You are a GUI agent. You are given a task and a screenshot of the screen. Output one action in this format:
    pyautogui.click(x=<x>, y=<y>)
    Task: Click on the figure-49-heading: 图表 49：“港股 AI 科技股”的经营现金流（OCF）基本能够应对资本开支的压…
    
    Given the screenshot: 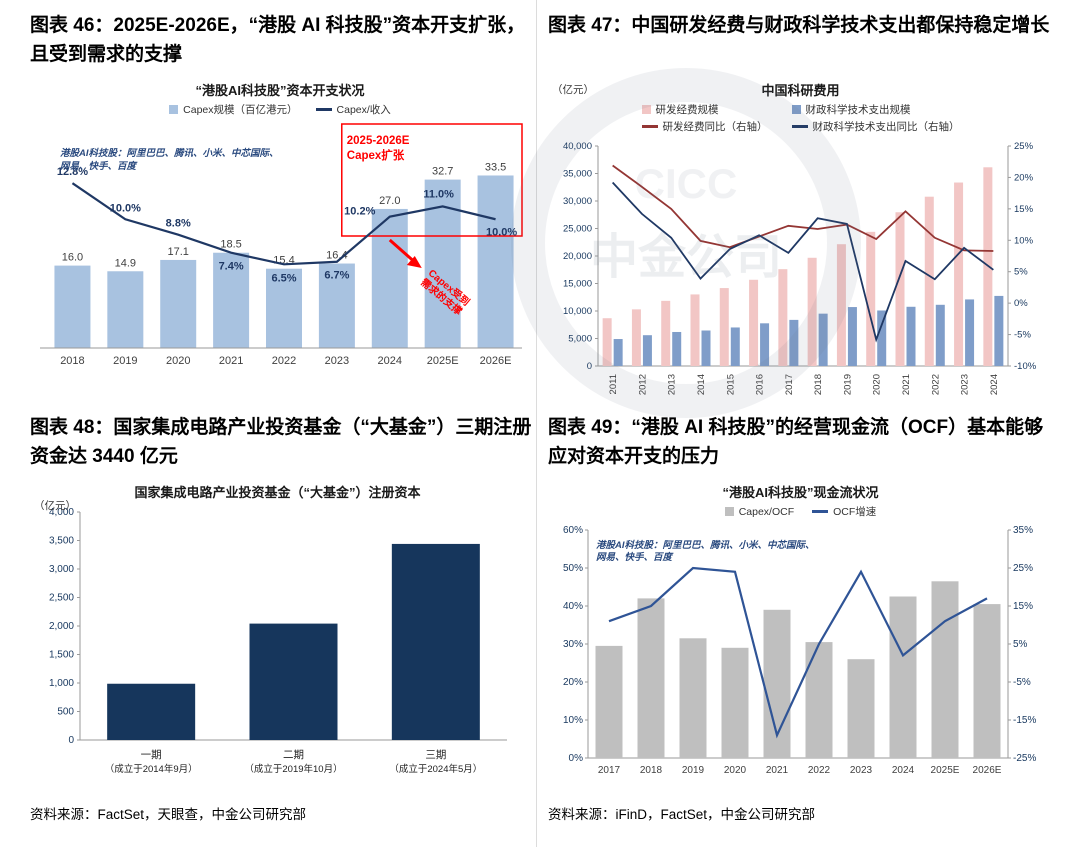 What is the action you would take?
    pyautogui.click(x=796, y=442)
    